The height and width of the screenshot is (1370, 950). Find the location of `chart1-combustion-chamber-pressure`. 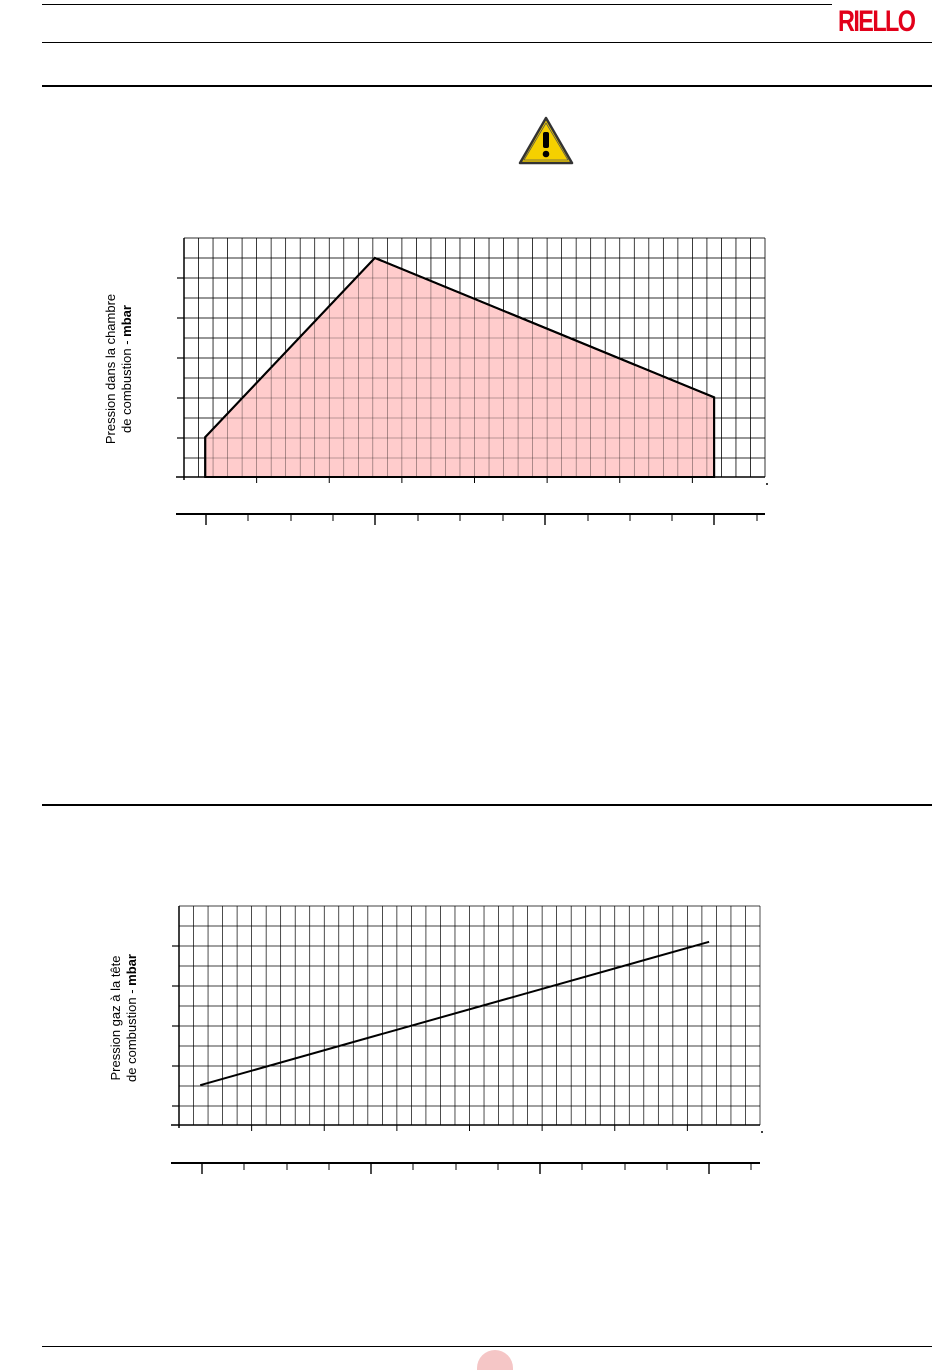

chart1-combustion-chamber-pressure is located at coordinates (472, 381).